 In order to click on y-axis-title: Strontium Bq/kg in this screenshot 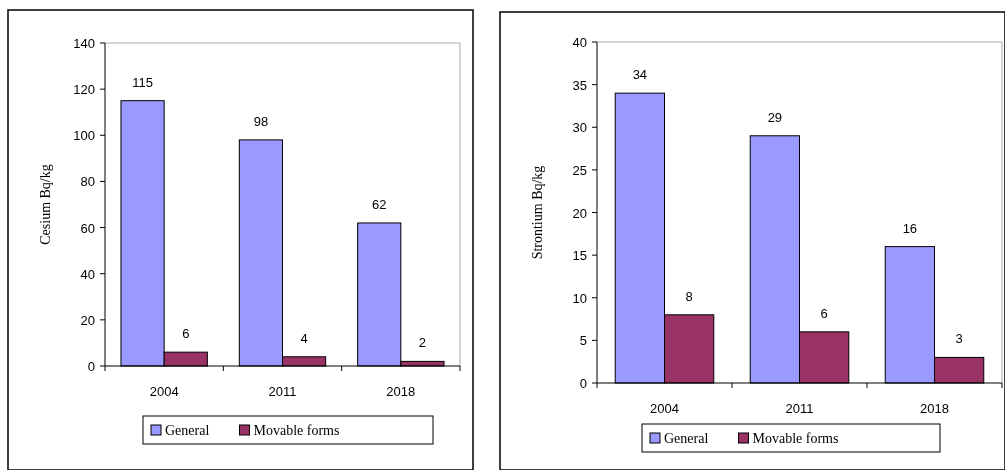, I will do `click(537, 212)`.